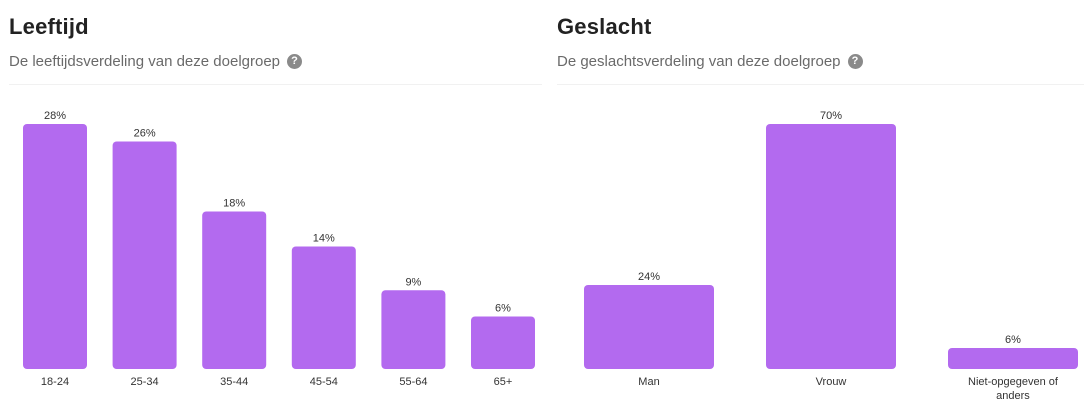 The image size is (1090, 417). I want to click on age-category-label-4: 55-64, so click(413, 382).